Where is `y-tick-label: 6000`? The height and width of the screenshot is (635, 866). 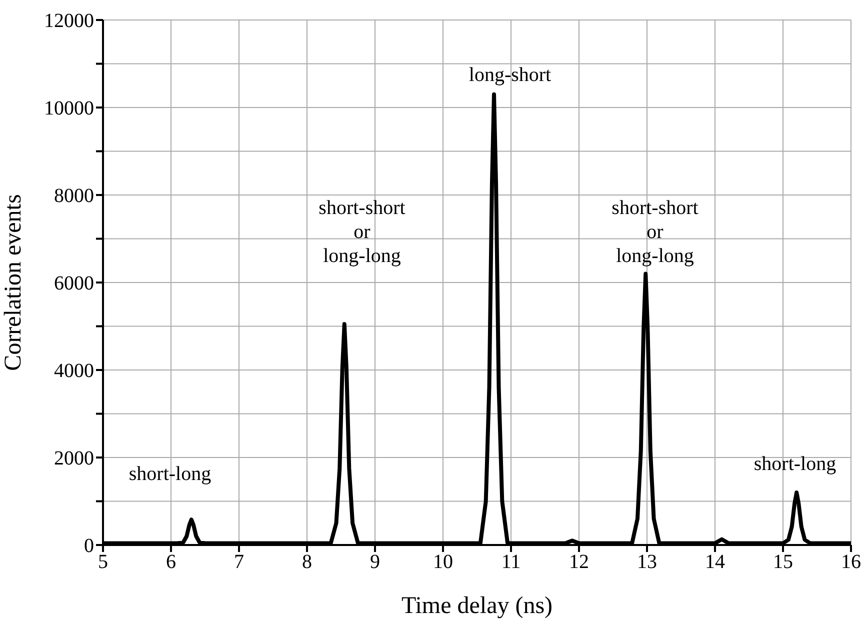
y-tick-label: 6000 is located at coordinates (74, 283).